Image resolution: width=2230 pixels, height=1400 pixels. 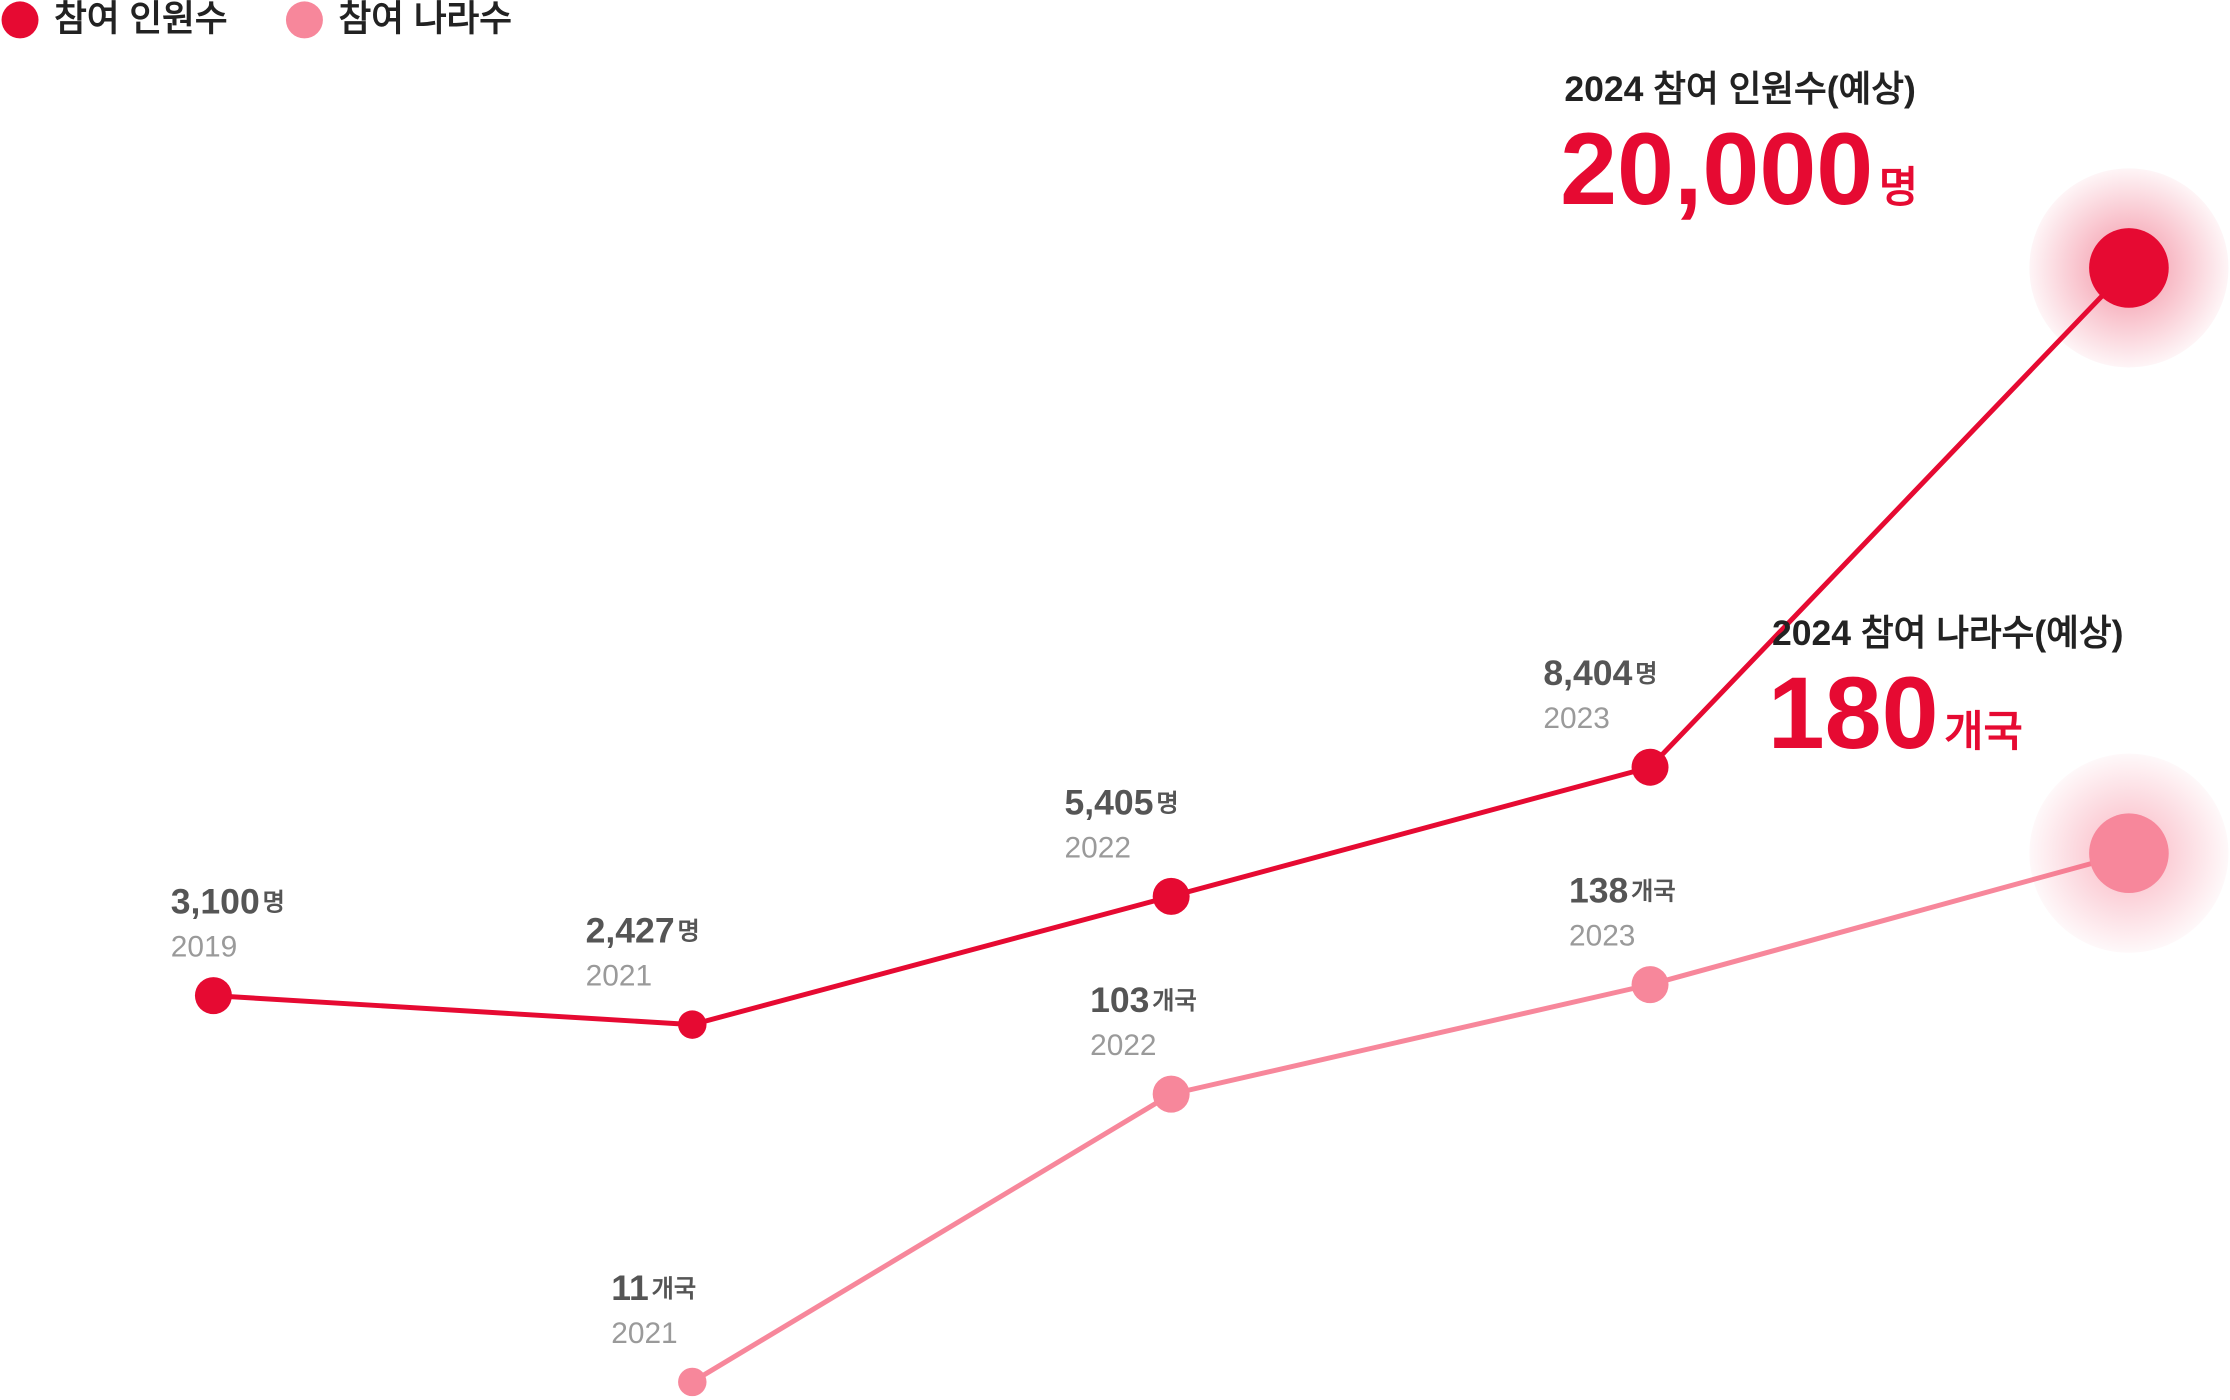 What do you see at coordinates (1587, 674) in the screenshot?
I see `value-number: 8,404` at bounding box center [1587, 674].